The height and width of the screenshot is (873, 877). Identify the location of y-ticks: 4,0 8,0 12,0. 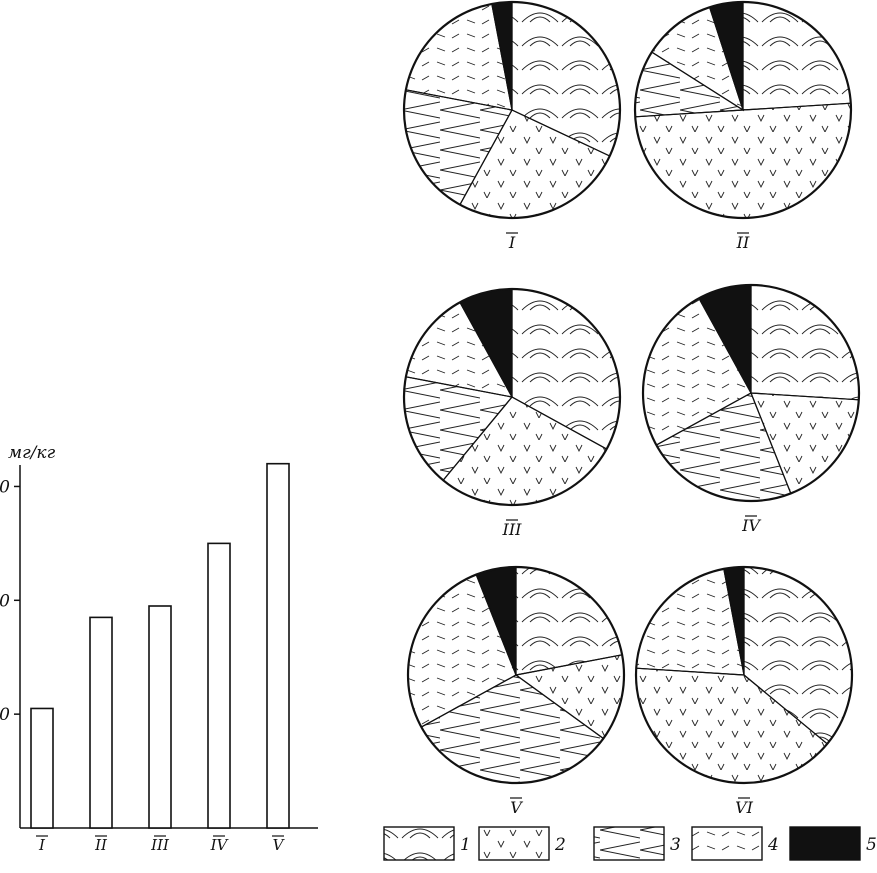
(10, 601).